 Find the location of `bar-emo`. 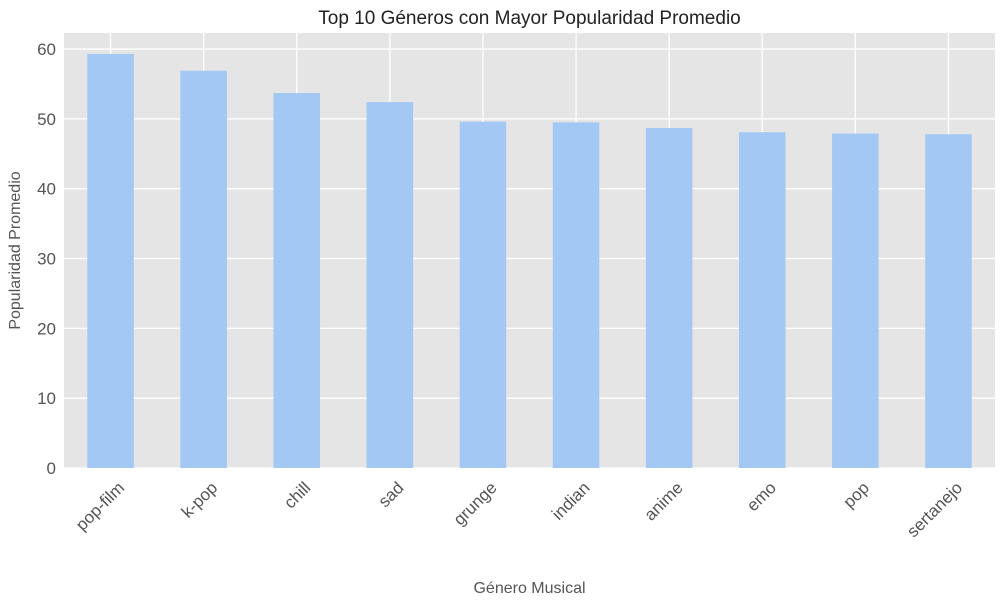

bar-emo is located at coordinates (762, 300).